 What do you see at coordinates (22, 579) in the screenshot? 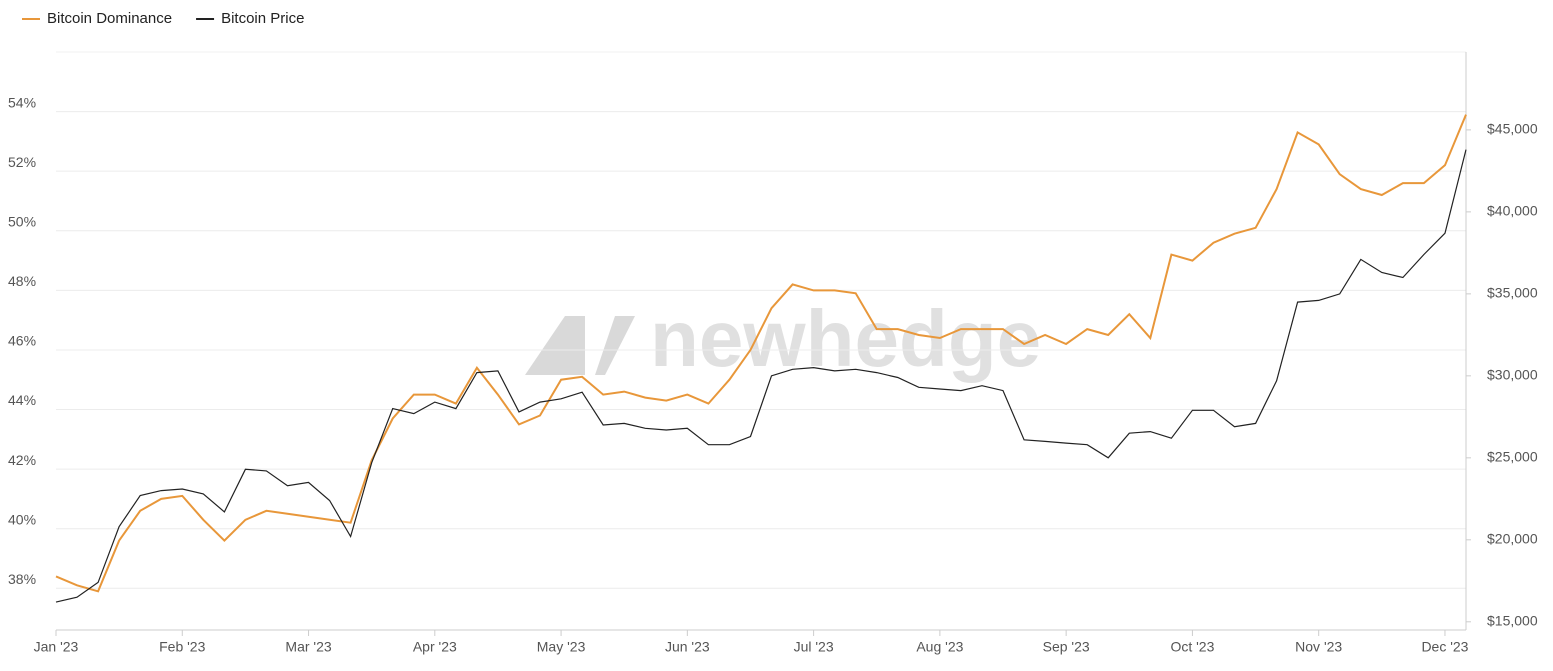
I see `y-tick-label: 38%` at bounding box center [22, 579].